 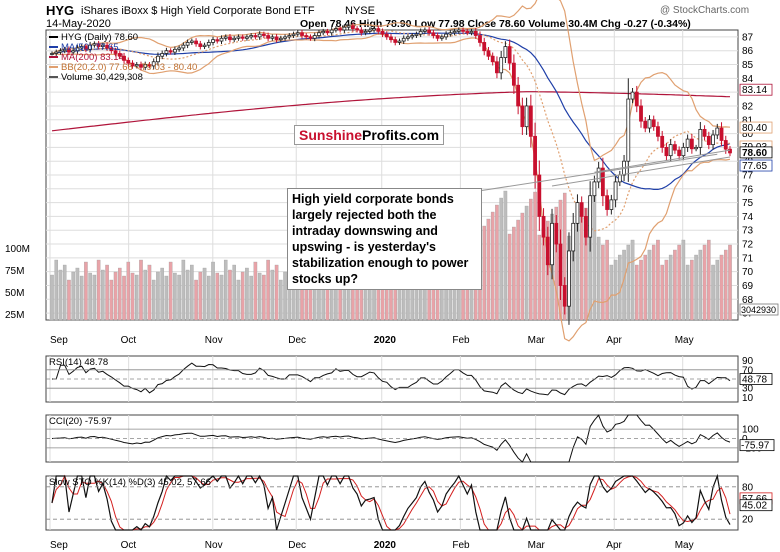 What do you see at coordinates (756, 379) in the screenshot?
I see `rsi-value-tag` at bounding box center [756, 379].